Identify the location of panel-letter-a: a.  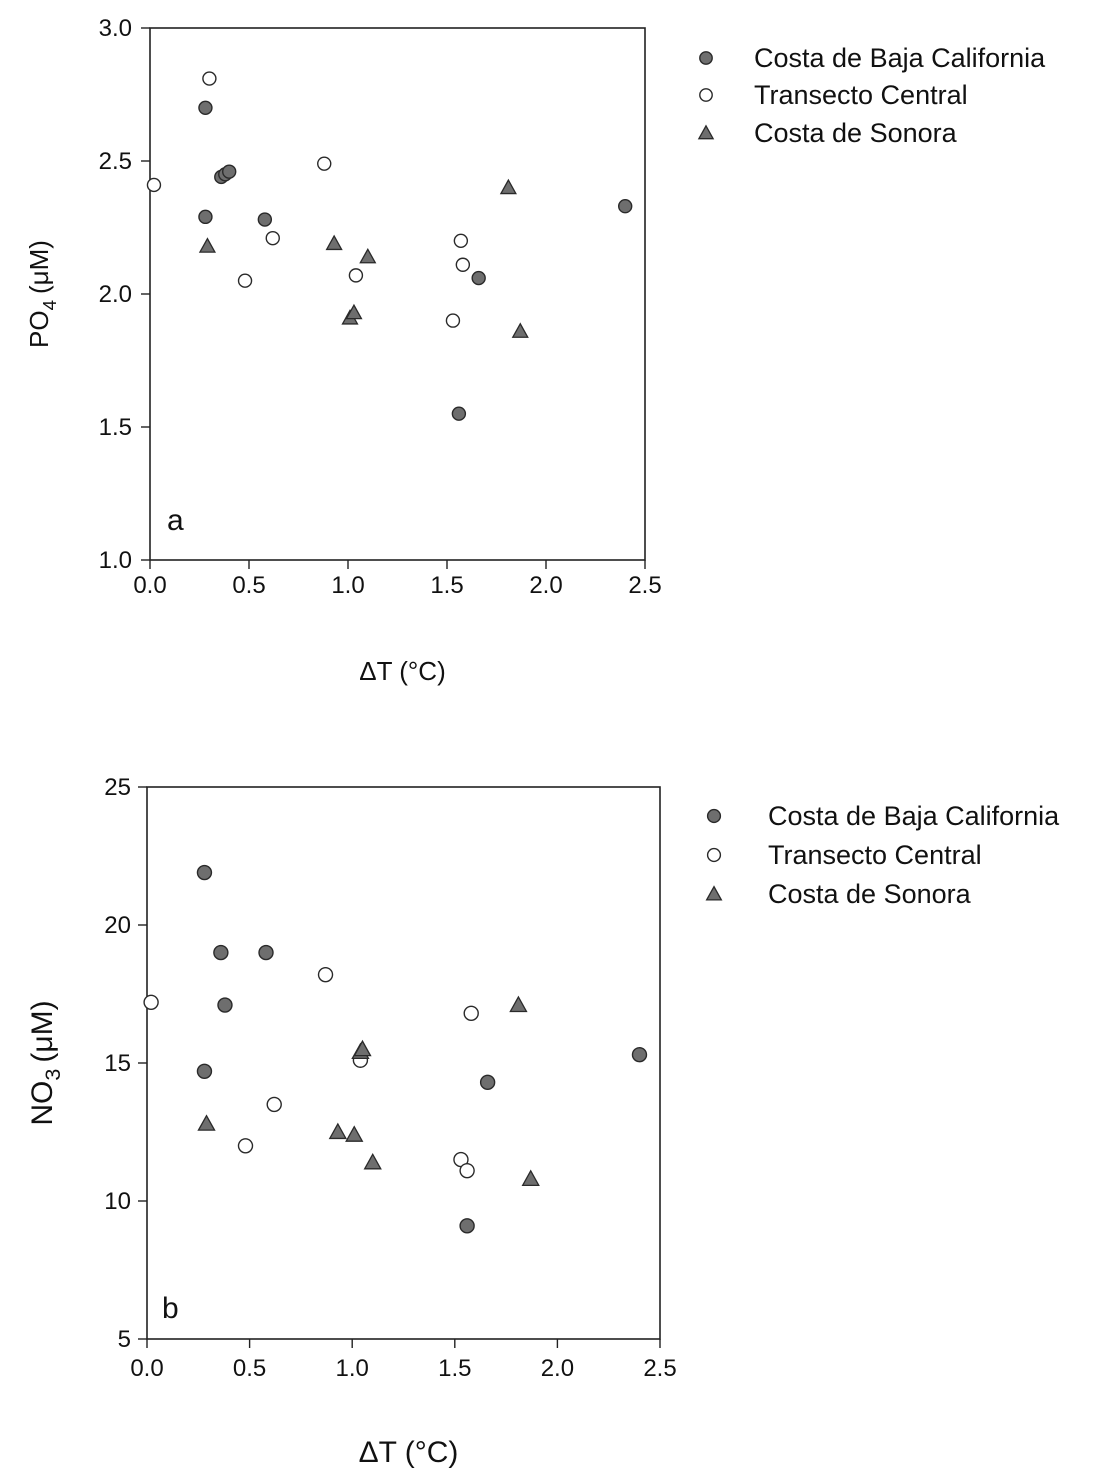
(175, 520).